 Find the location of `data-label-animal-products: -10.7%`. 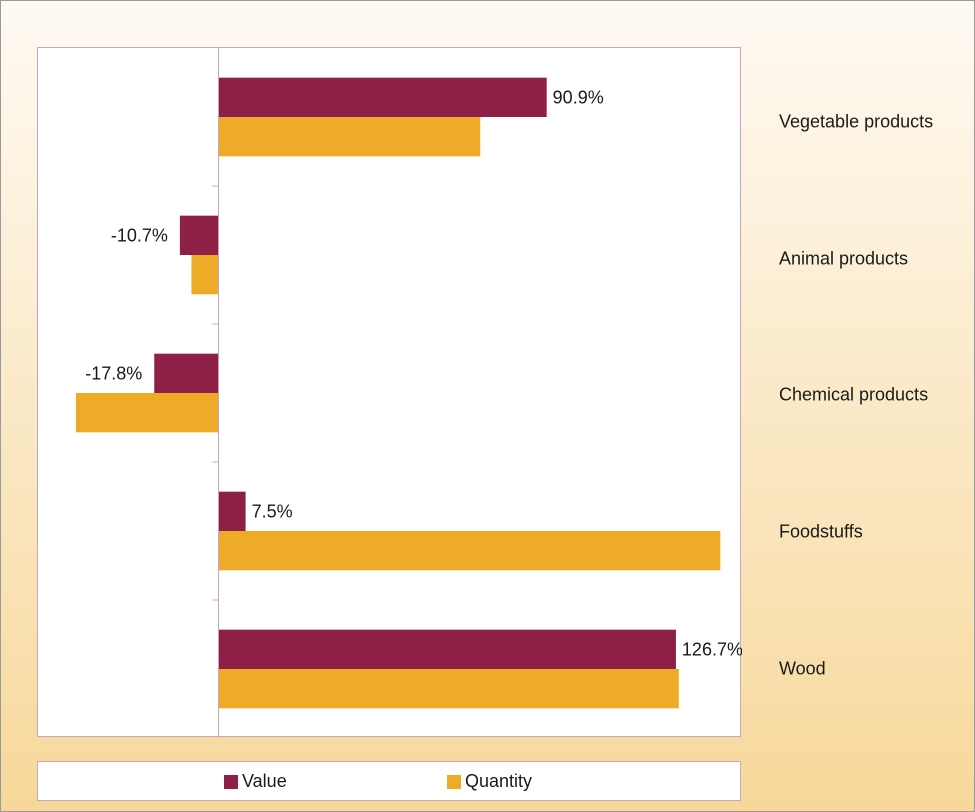

data-label-animal-products: -10.7% is located at coordinates (139, 235).